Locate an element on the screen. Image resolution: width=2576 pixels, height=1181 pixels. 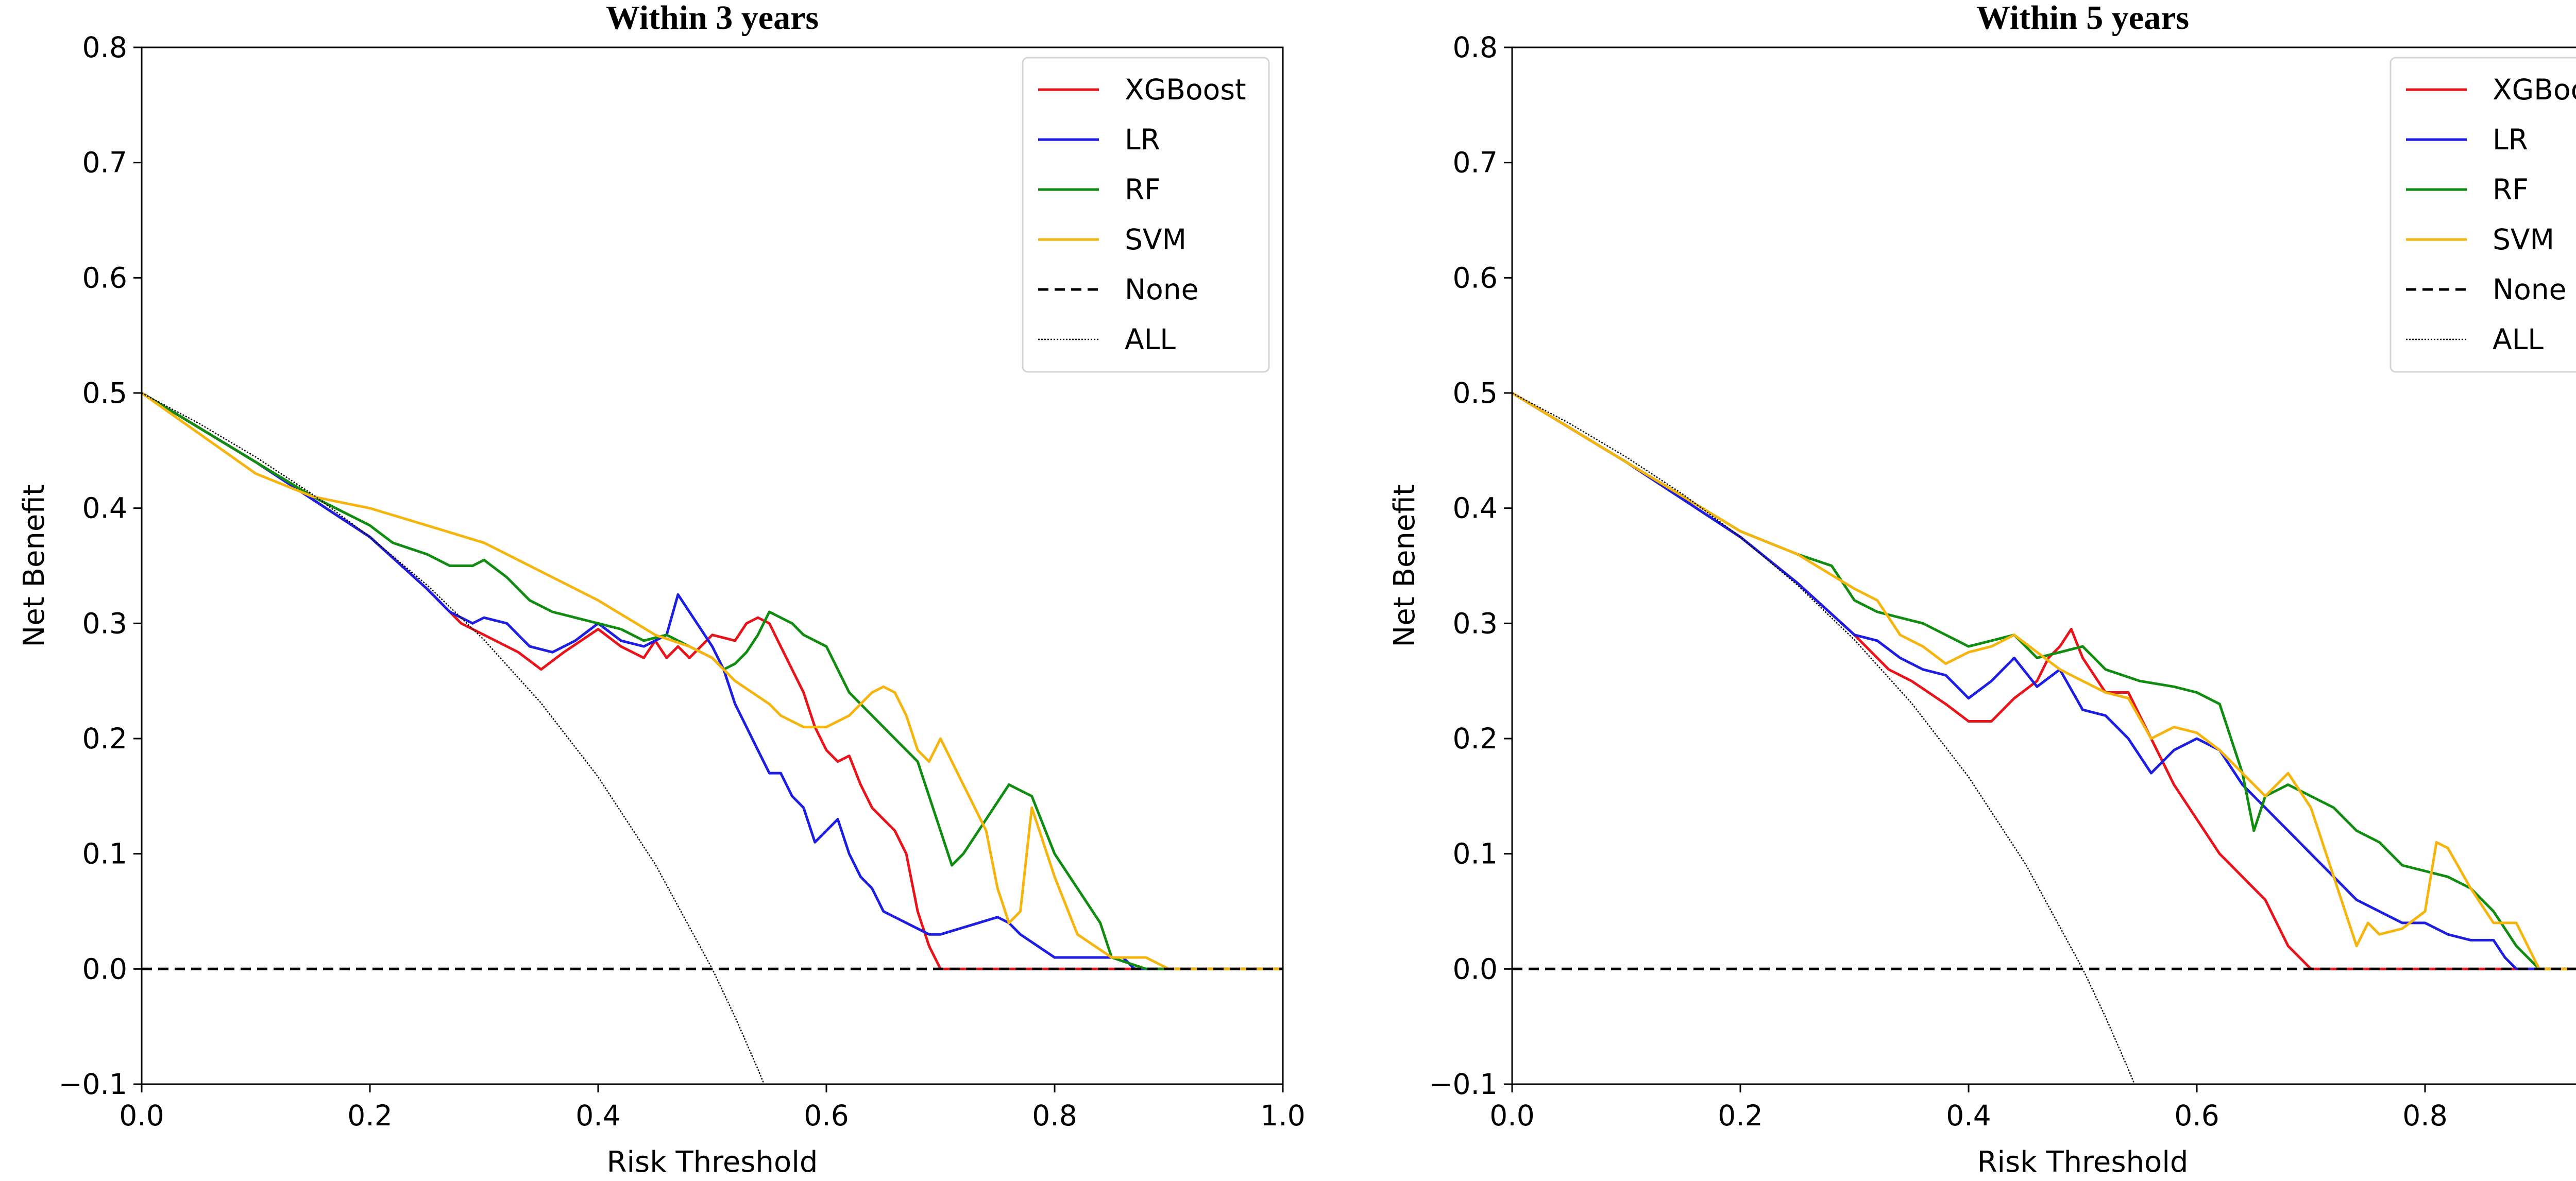
chart-title: Within 5 years is located at coordinates (2082, 18).